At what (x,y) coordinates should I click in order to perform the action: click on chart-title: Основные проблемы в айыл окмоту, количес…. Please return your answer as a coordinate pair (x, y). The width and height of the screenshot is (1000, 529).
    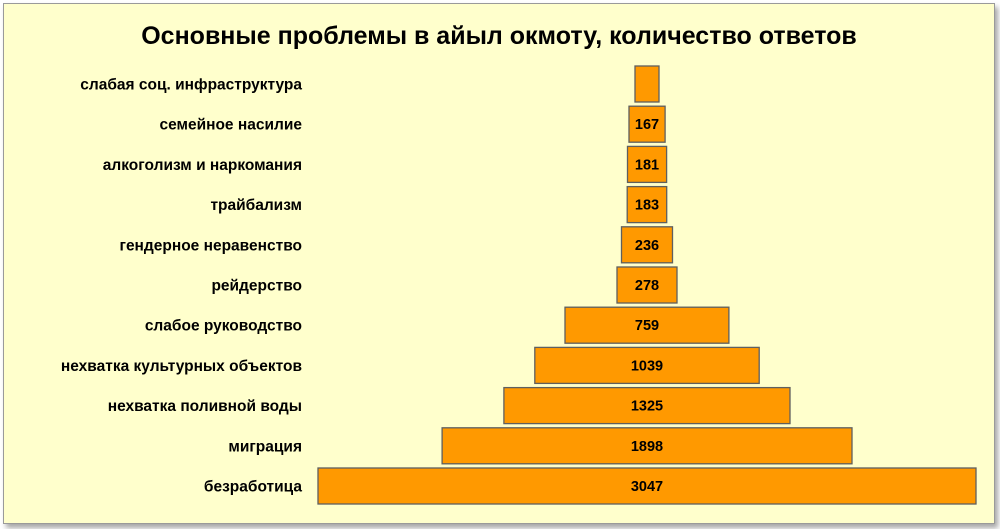
    Looking at the image, I should click on (499, 36).